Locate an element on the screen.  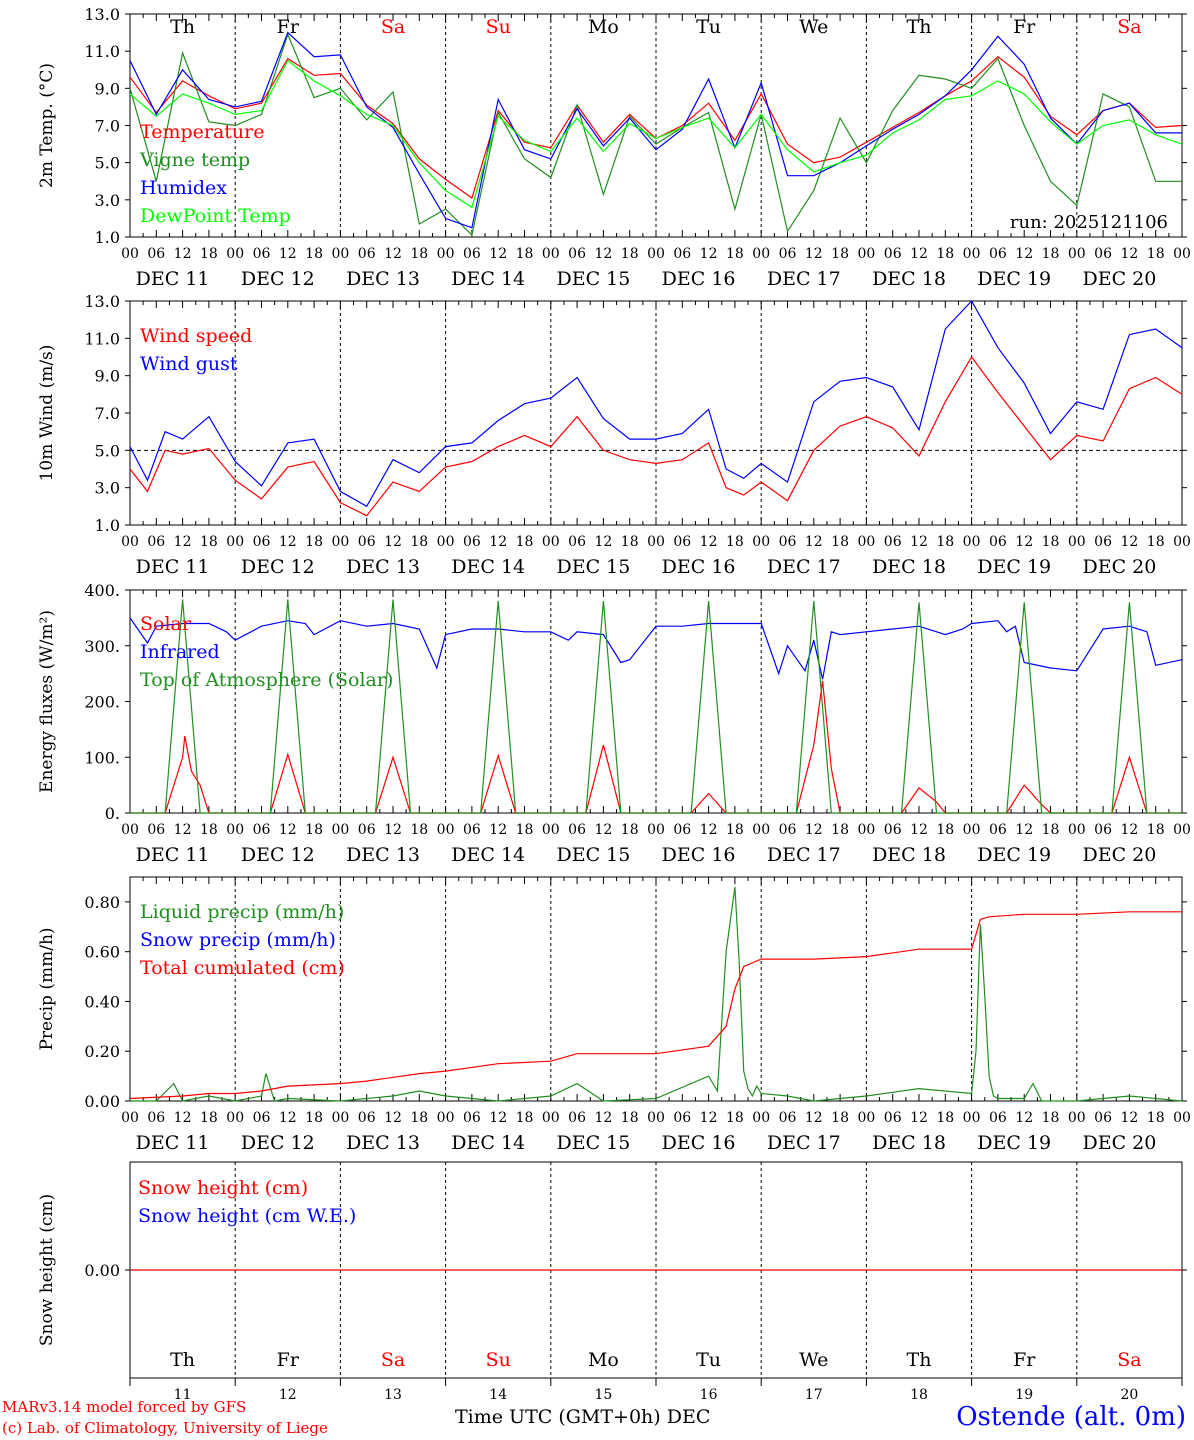
wind-hour-tick-label: 06 is located at coordinates (156, 542).